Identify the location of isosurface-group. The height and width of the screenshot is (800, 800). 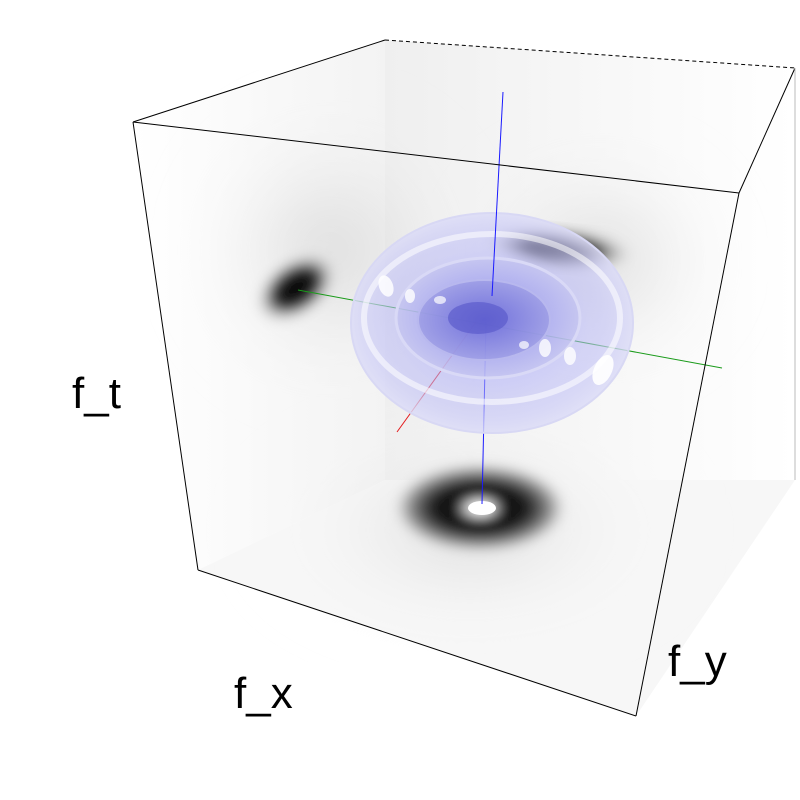
(492, 323).